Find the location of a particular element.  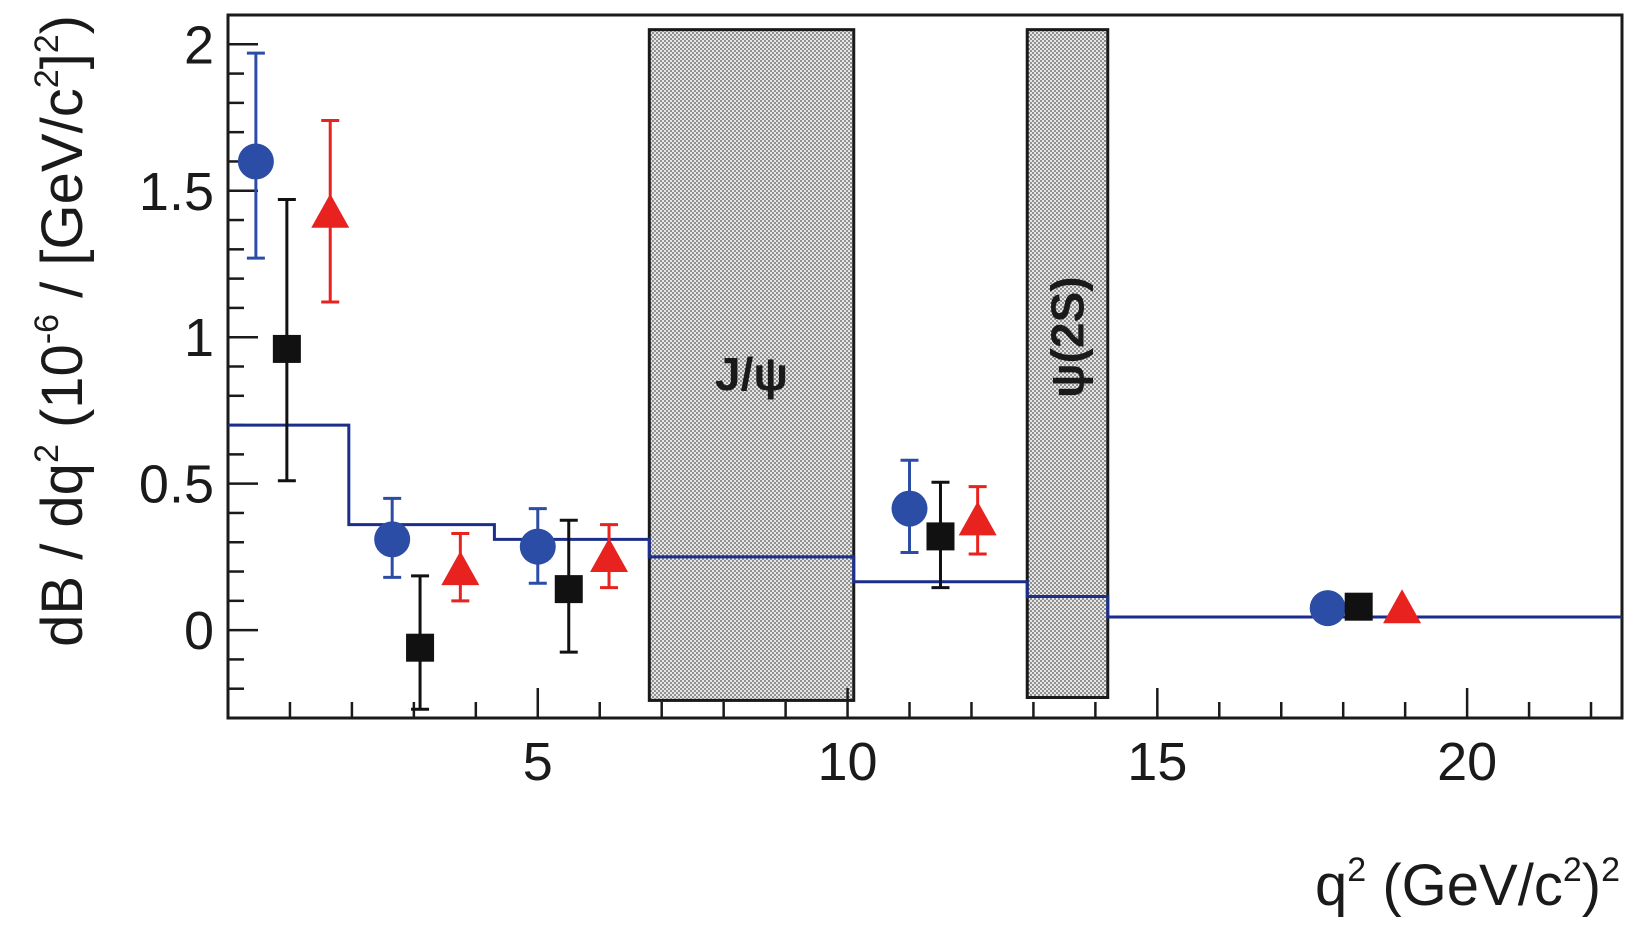

x-tick-label: 15 is located at coordinates (1157, 762).